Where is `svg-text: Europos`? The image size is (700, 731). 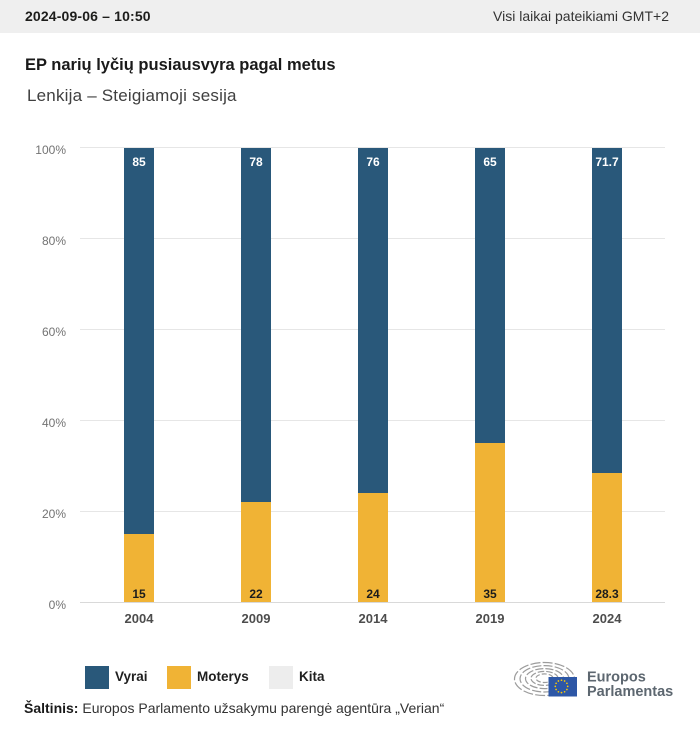
svg-text: Europos is located at coordinates (616, 677).